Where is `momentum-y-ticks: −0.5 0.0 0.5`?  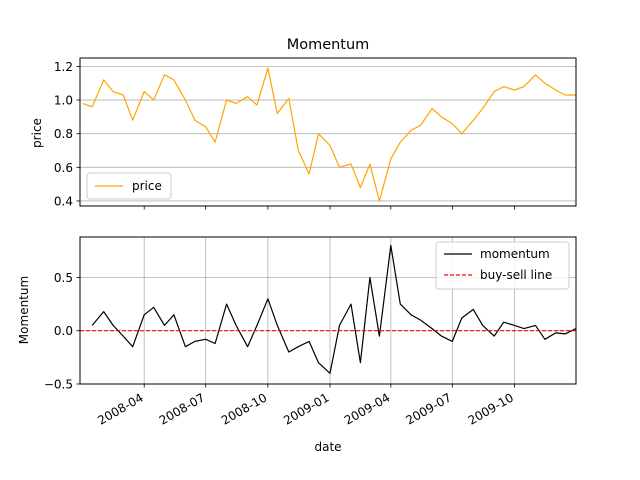
momentum-y-ticks: −0.5 0.0 0.5 is located at coordinates (62, 331).